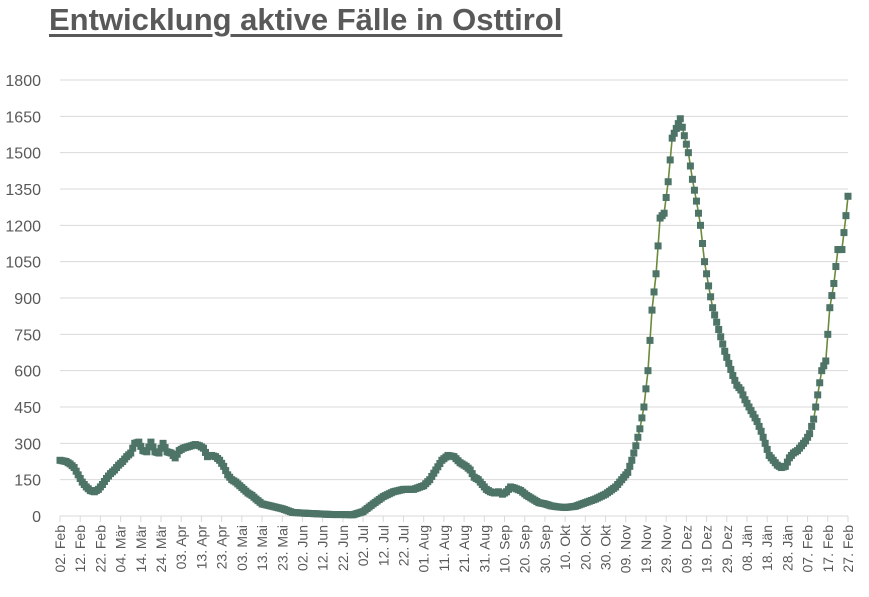 The image size is (869, 597). Describe the element at coordinates (222, 547) in the screenshot. I see `x-tick-label: 23. Apr` at that location.